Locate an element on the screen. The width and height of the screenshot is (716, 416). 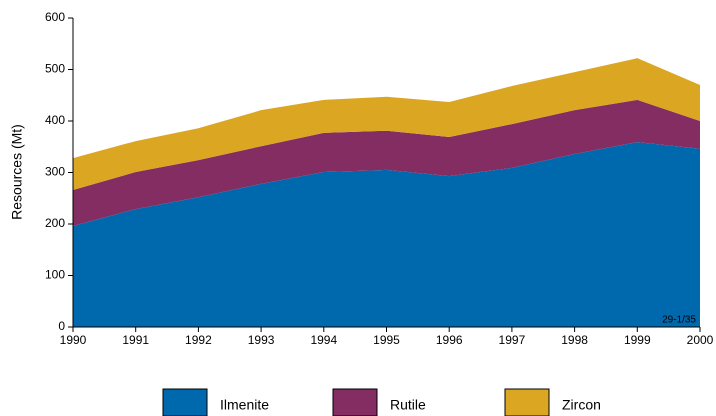
legend-label: Ilmenite is located at coordinates (244, 405).